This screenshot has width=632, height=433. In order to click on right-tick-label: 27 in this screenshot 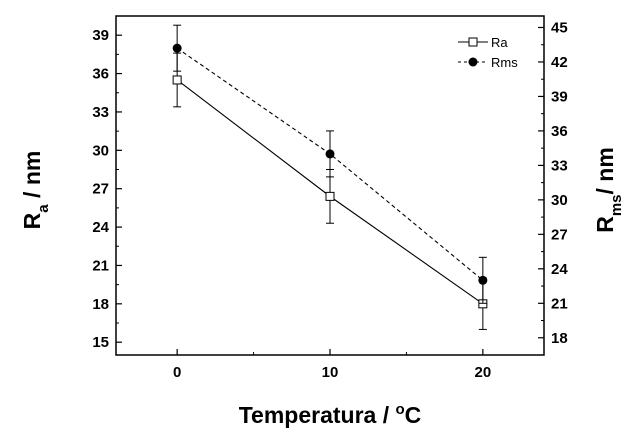, I will do `click(559, 234)`.